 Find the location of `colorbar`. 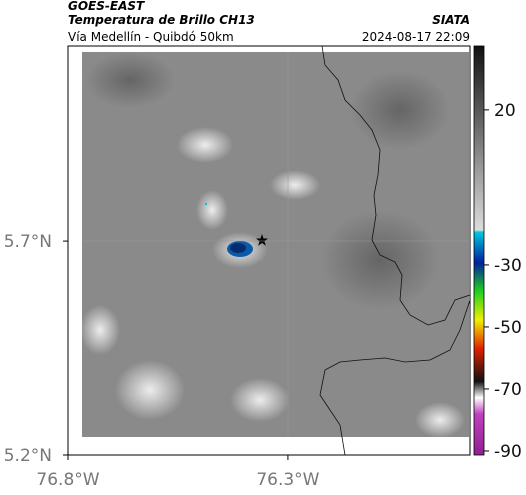

colorbar is located at coordinates (479, 250).